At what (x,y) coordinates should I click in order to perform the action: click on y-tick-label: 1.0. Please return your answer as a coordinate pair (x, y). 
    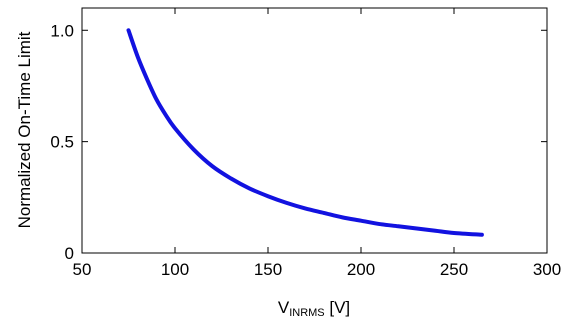
    Looking at the image, I should click on (62, 30).